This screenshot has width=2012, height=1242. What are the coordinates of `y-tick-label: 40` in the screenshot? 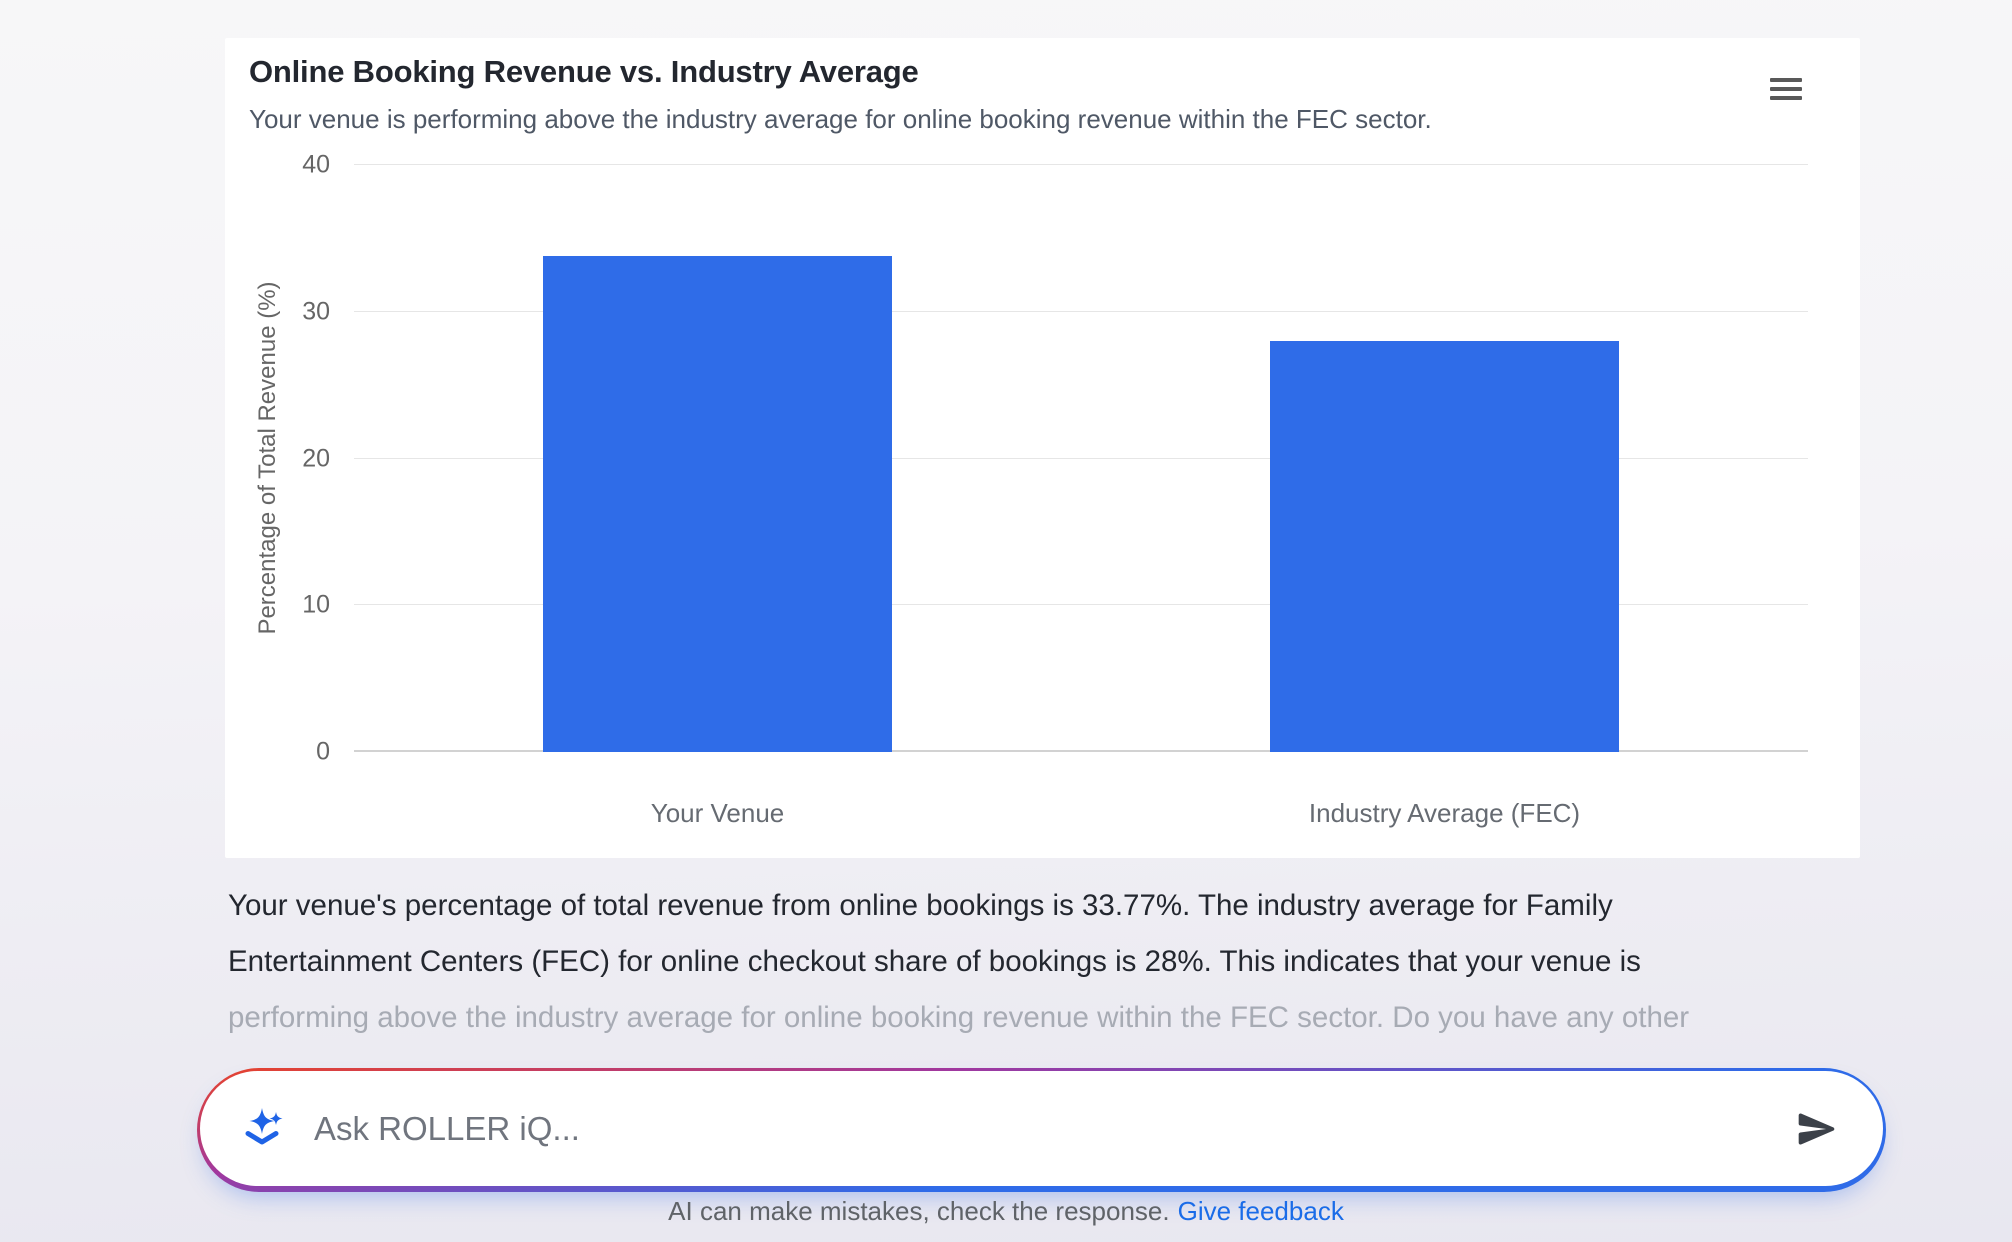 It's located at (316, 164).